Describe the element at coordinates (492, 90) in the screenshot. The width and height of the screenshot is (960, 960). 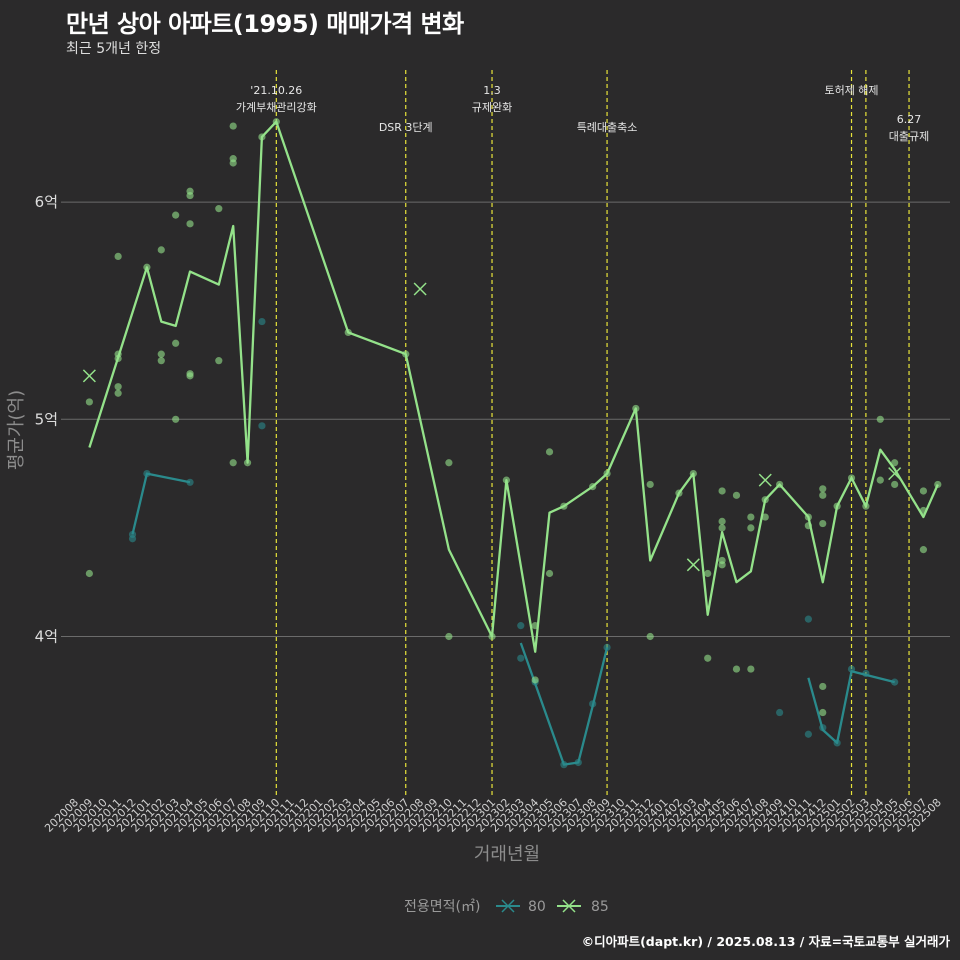
I see `annotation-label: 1.3` at that location.